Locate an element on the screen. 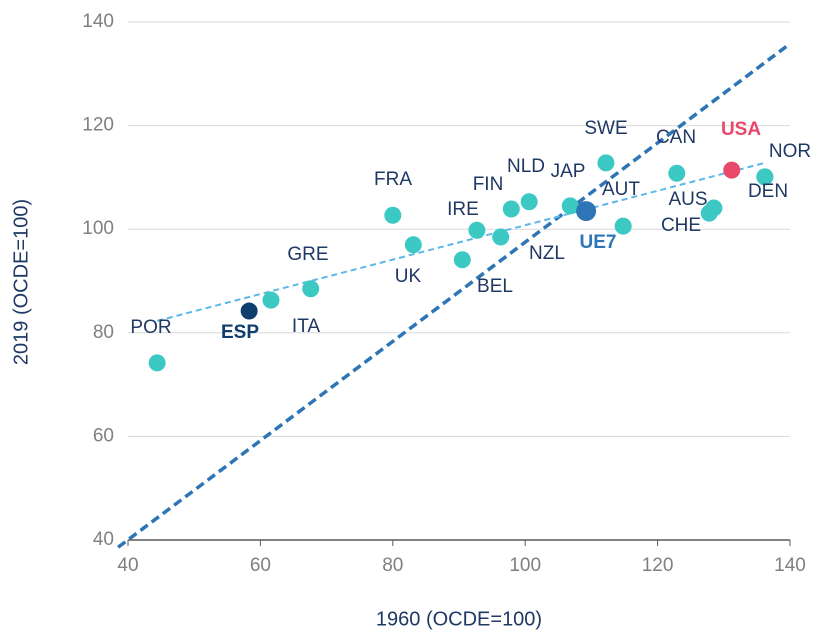  point-label: AUT is located at coordinates (621, 189).